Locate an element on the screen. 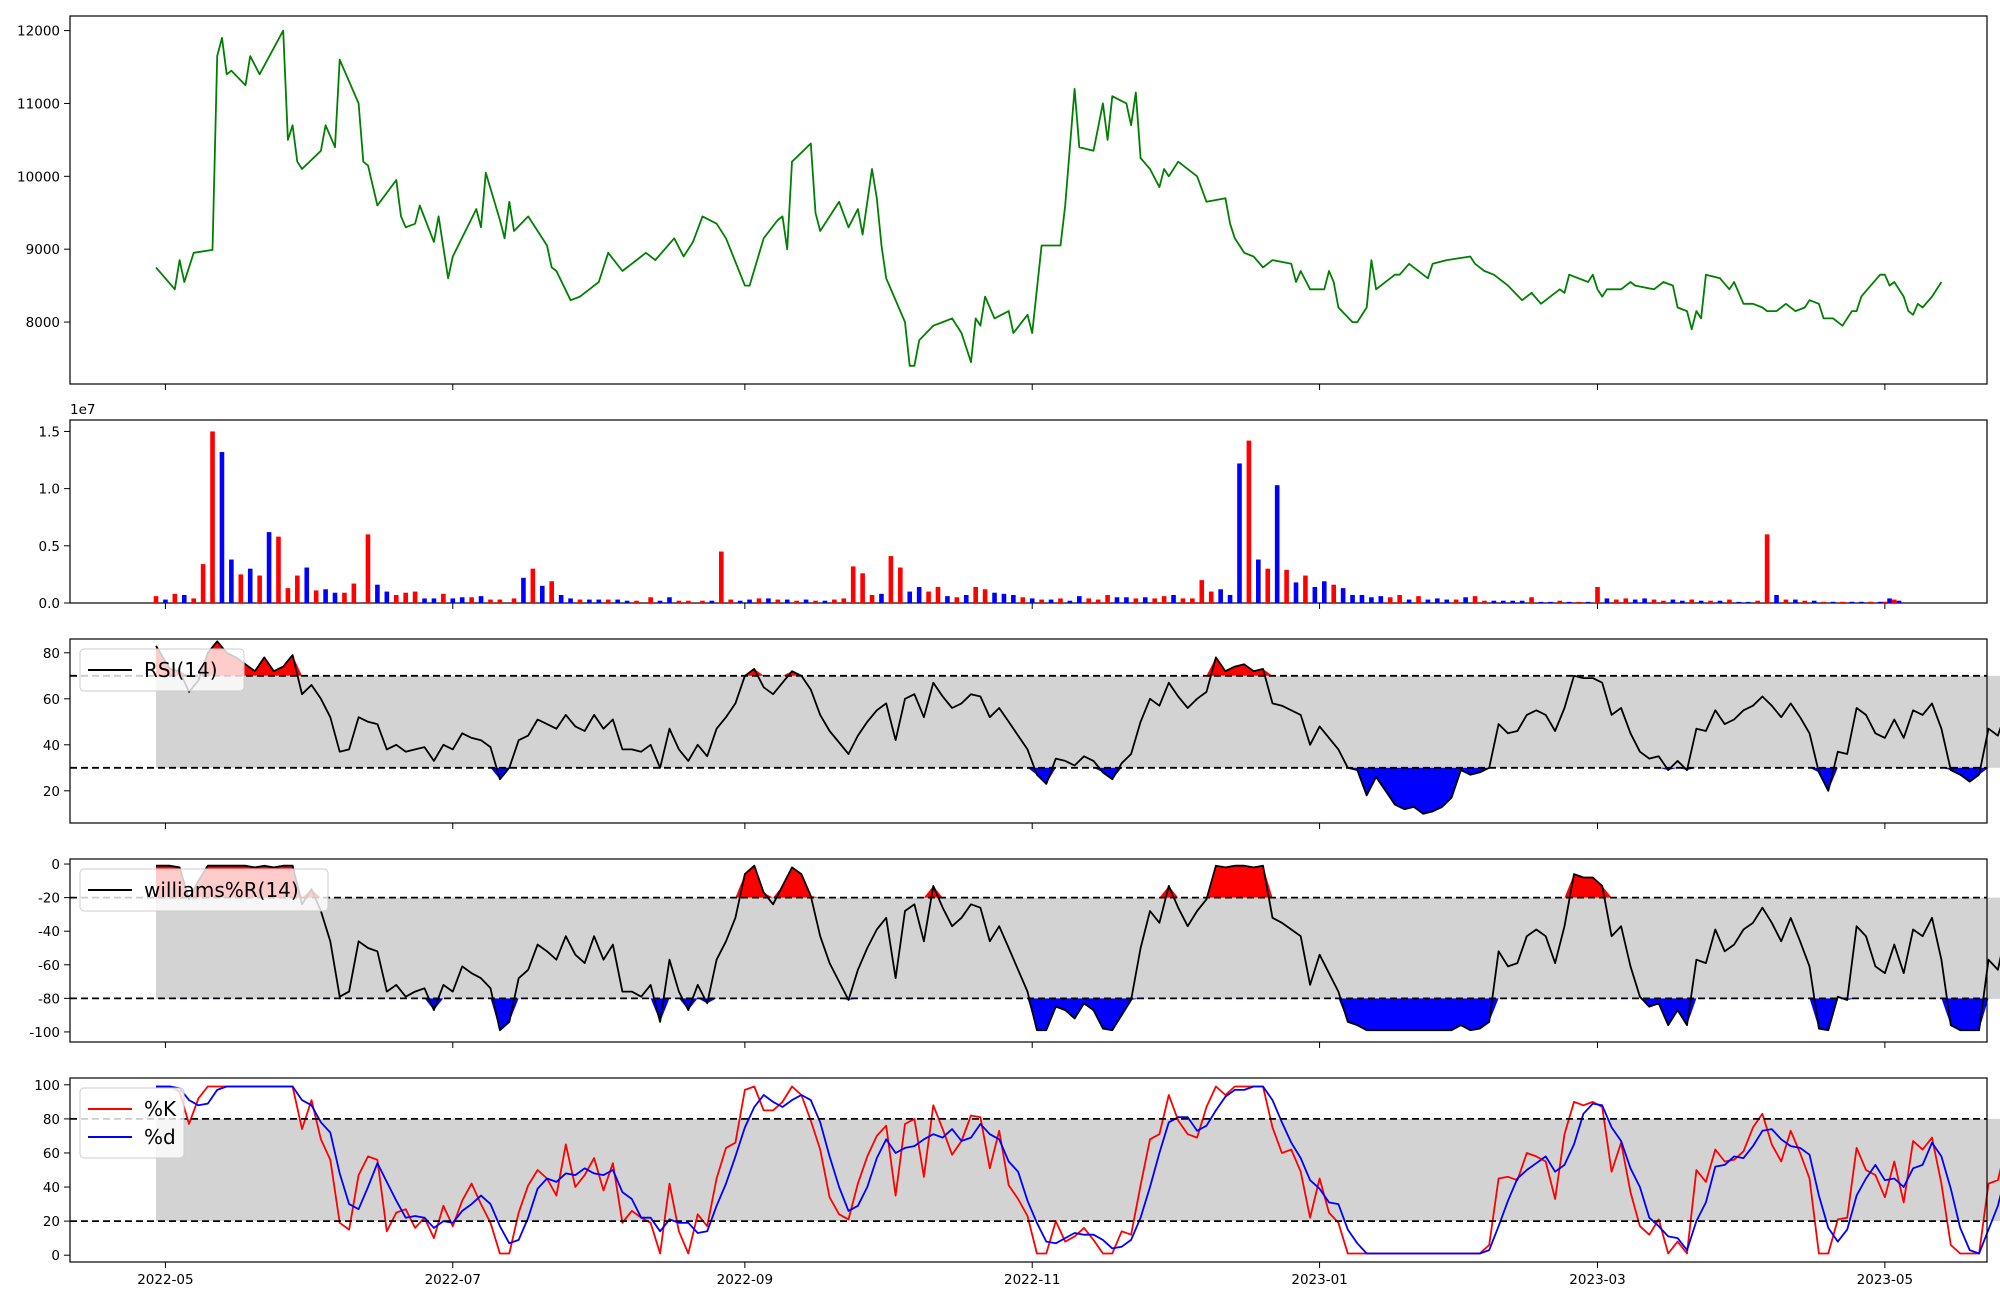 The width and height of the screenshot is (2000, 1300). williams-ytick-label: -80 is located at coordinates (49, 999).